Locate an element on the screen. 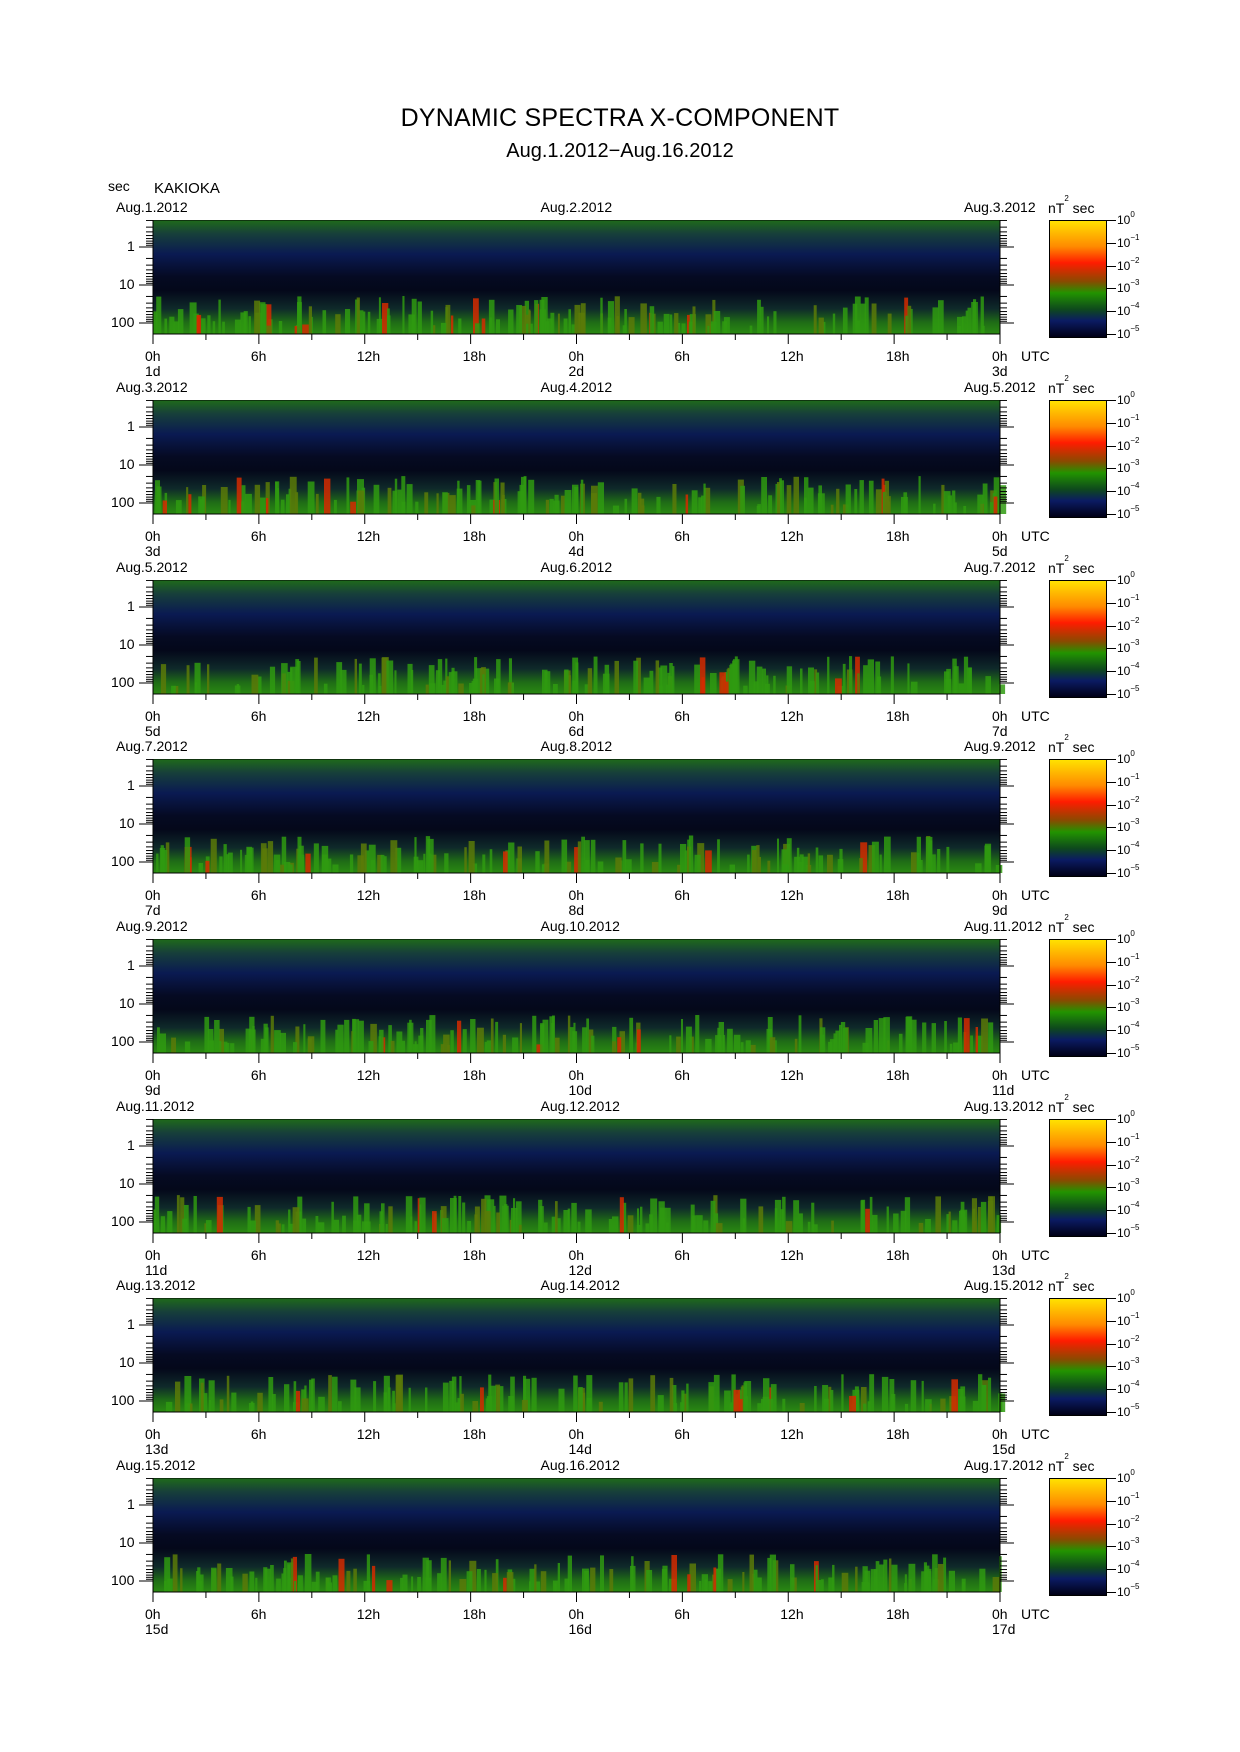 The width and height of the screenshot is (1240, 1752). panel-start-date: Aug.11.2012 is located at coordinates (155, 1106).